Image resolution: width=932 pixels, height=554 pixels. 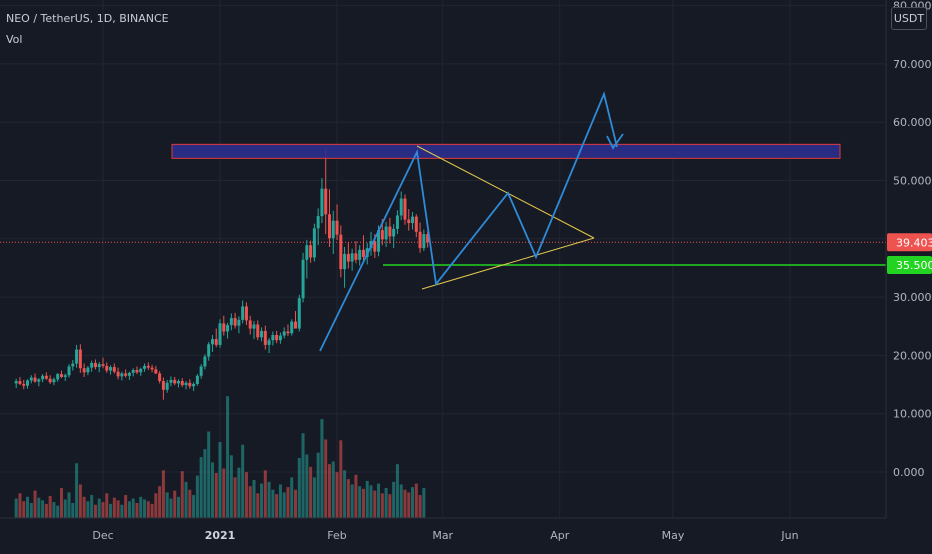 I want to click on resistance-zone, so click(x=506, y=151).